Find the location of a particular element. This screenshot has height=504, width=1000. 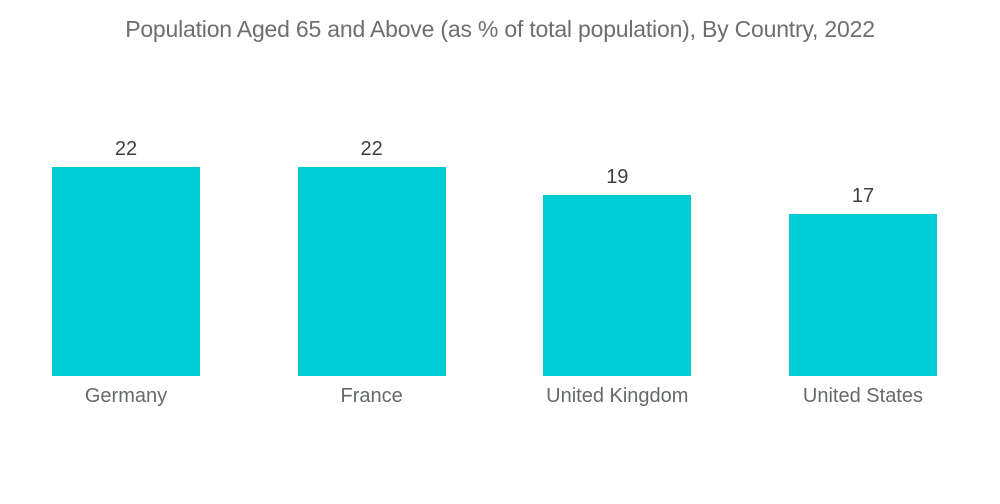

category-label-france: France is located at coordinates (371, 396).